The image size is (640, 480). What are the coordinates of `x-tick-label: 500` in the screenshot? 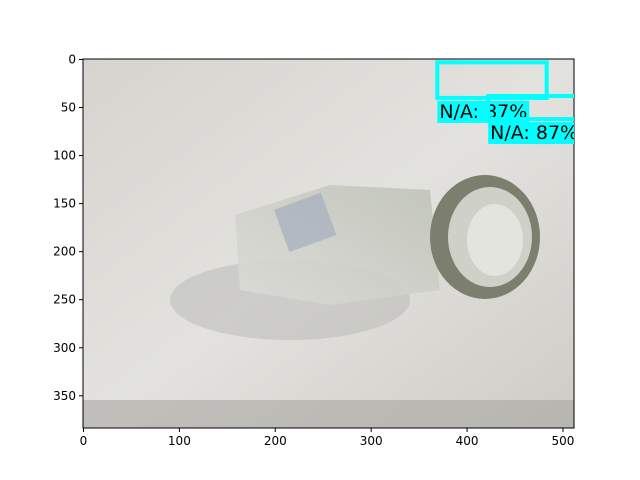 It's located at (563, 441).